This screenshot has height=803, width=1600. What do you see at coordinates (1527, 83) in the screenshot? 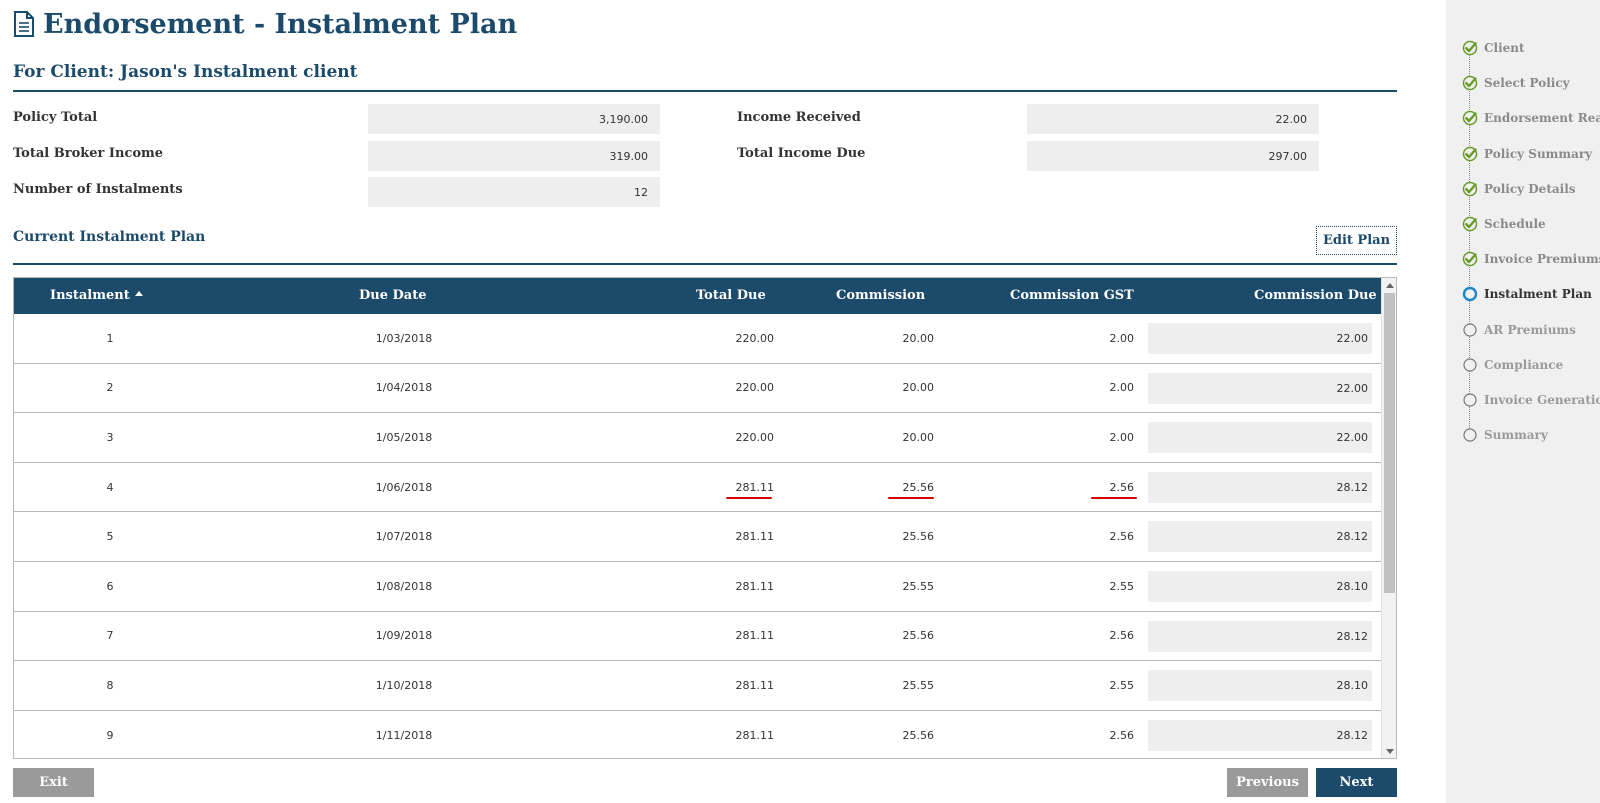
I see `step-label: Select Policy` at bounding box center [1527, 83].